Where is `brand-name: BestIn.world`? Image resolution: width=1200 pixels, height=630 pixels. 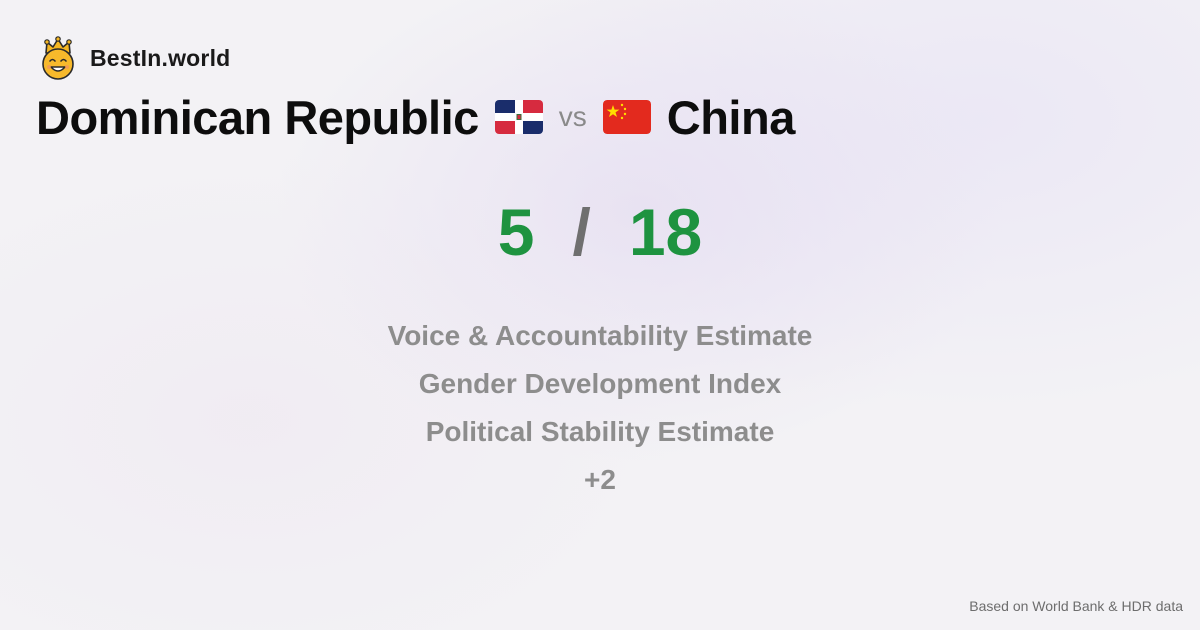 brand-name: BestIn.world is located at coordinates (160, 57).